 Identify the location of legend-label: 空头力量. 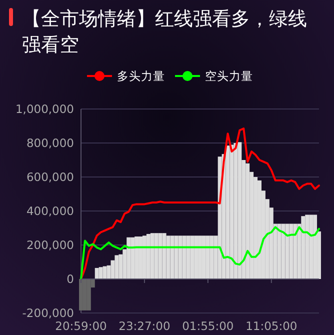
(229, 76).